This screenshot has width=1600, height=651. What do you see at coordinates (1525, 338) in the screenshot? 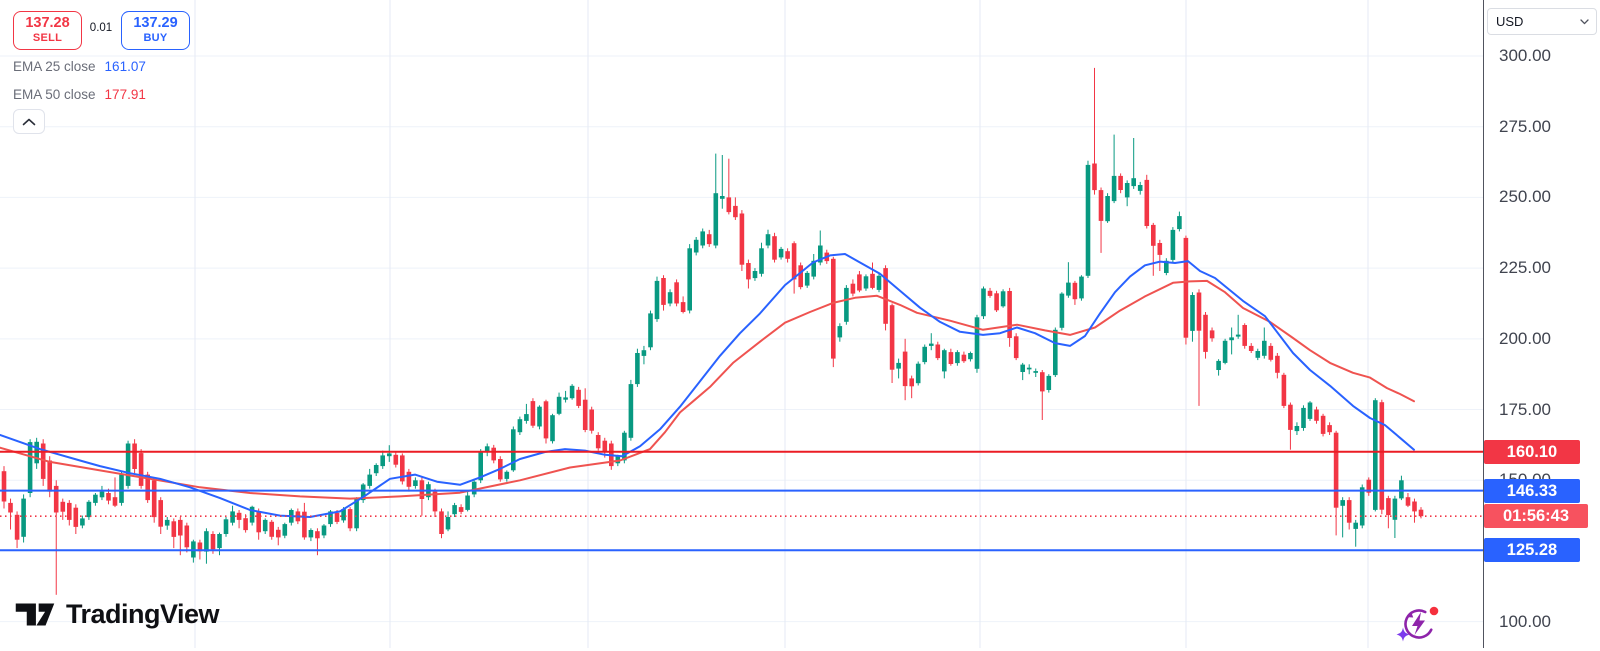
I see `axis-price-label: 200.00` at bounding box center [1525, 338].